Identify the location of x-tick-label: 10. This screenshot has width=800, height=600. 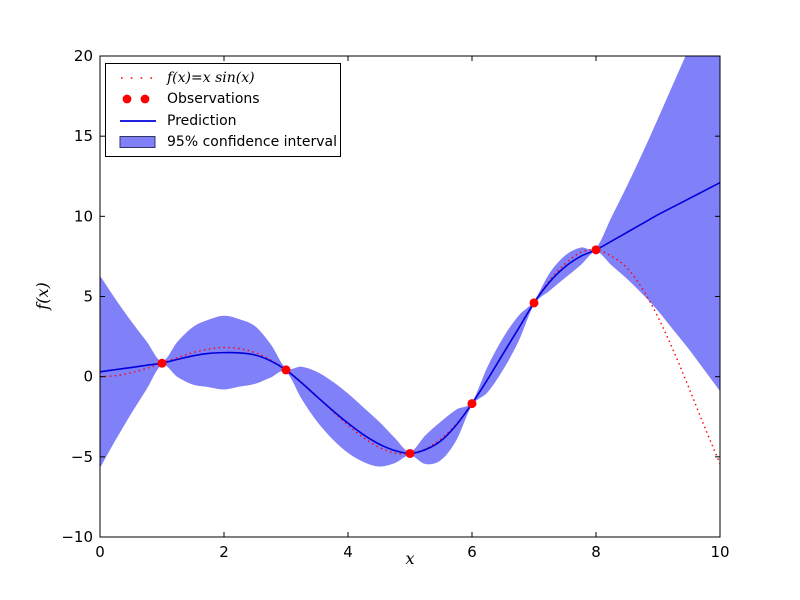
(719, 552).